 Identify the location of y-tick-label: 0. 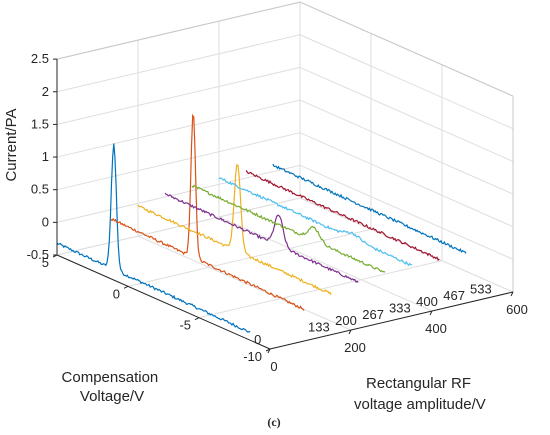
(273, 366).